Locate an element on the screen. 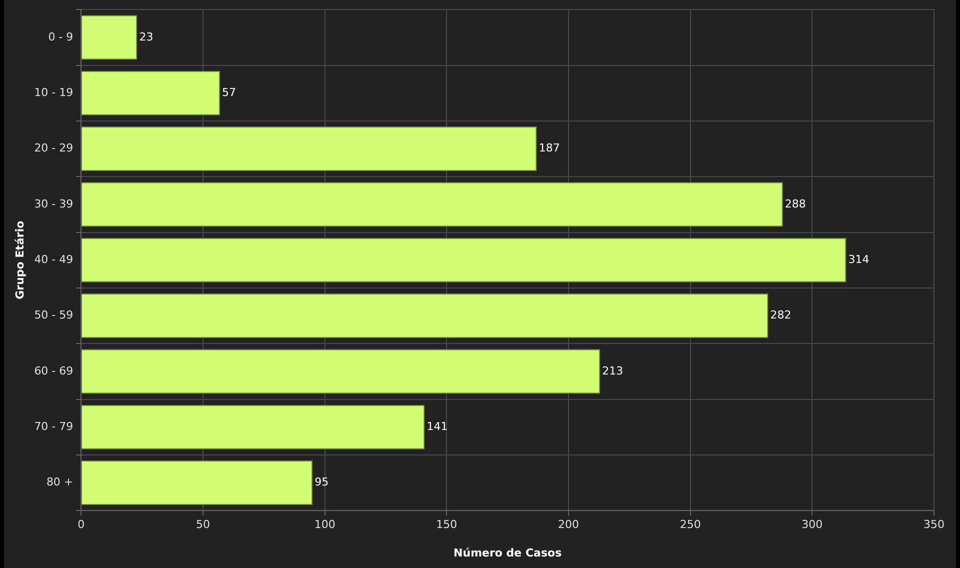  data-label: 314 is located at coordinates (859, 259).